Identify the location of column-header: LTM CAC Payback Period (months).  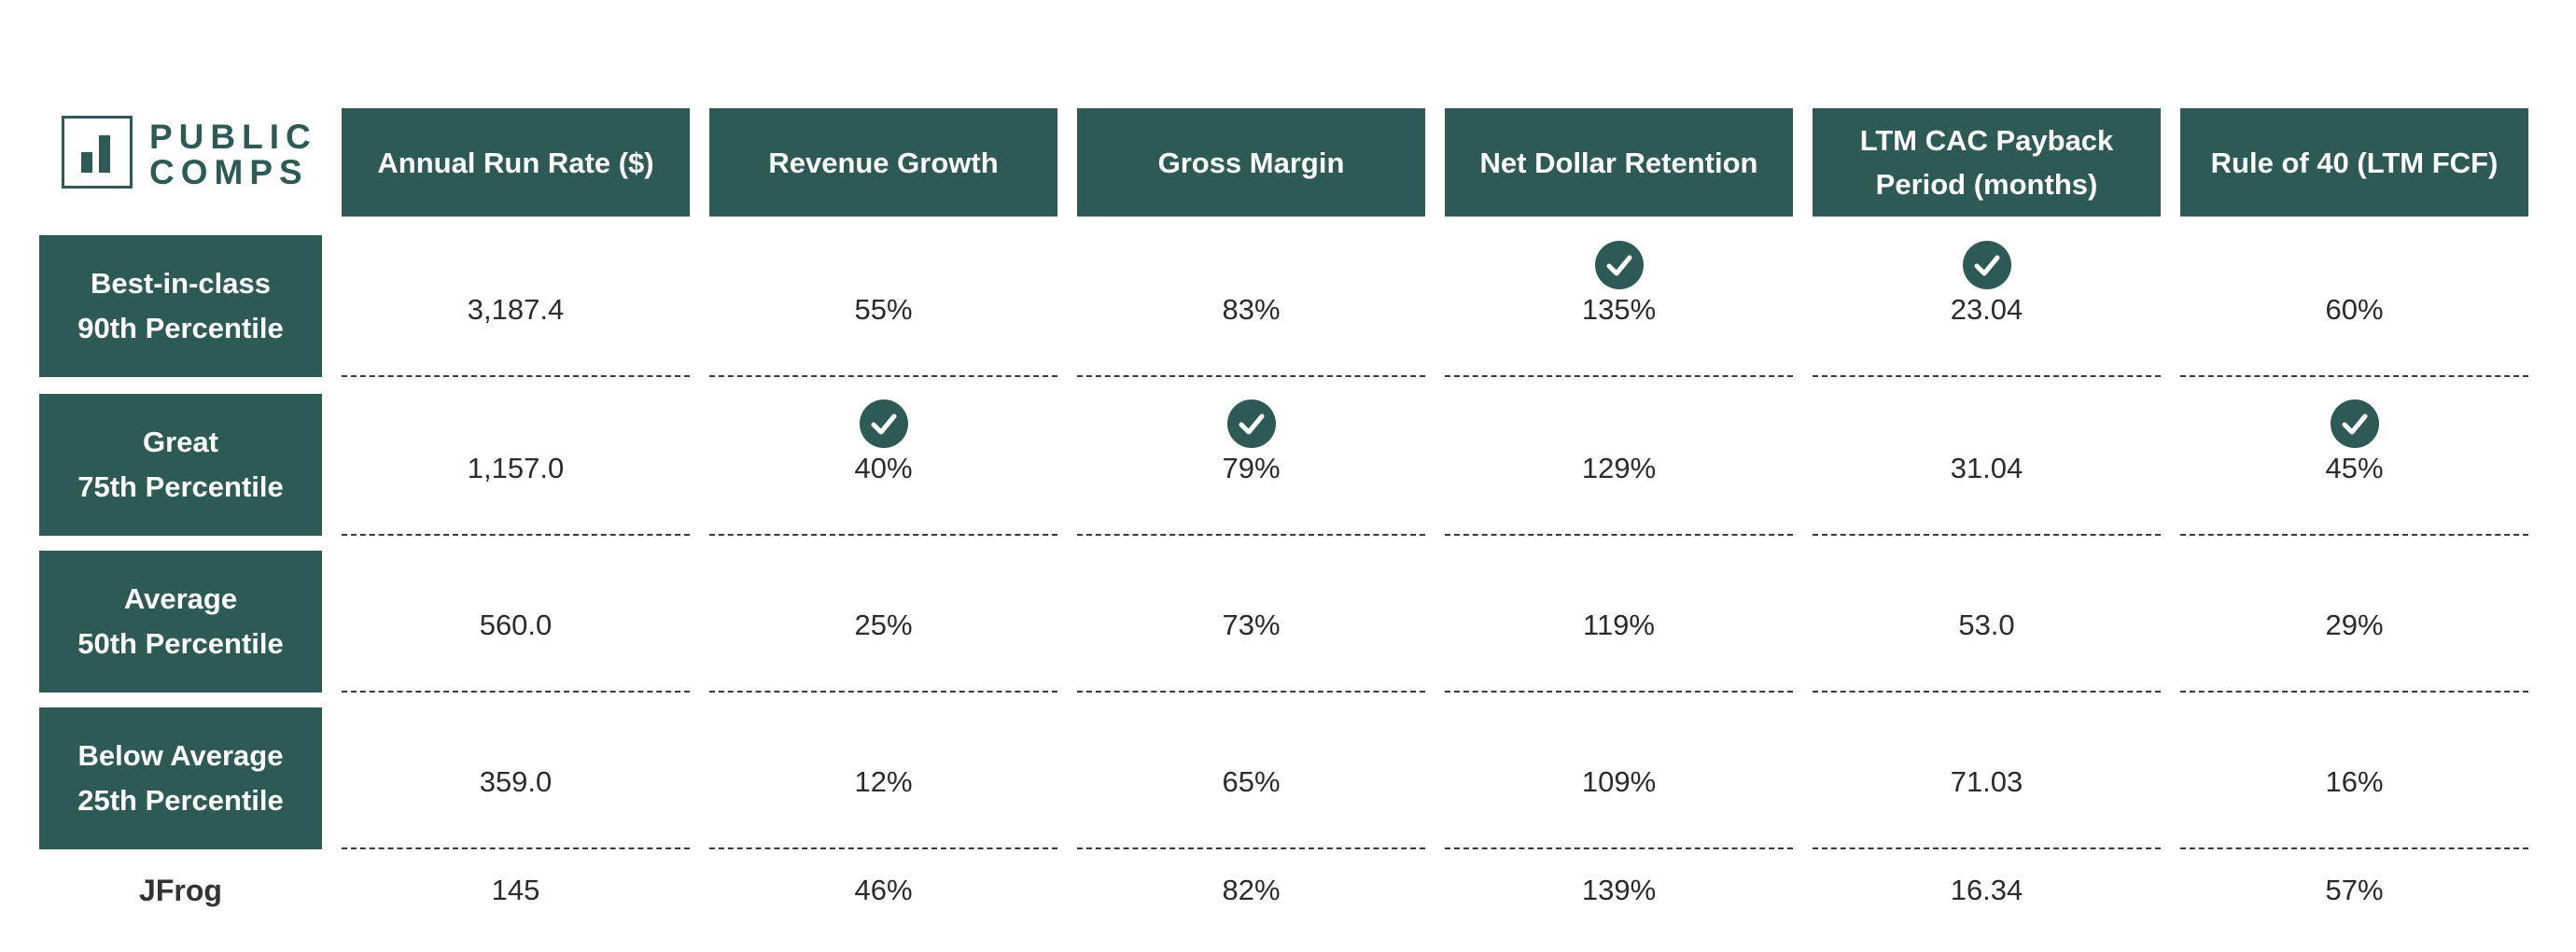
(1987, 162).